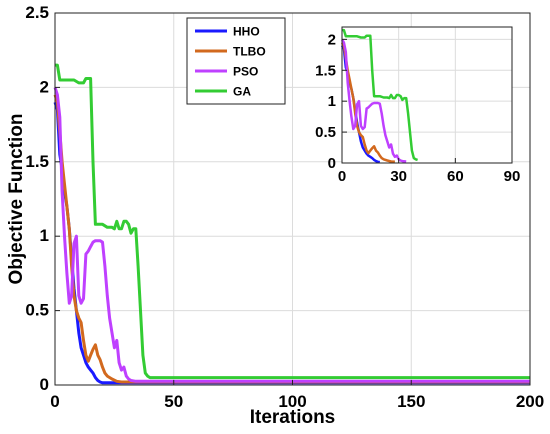 The image size is (550, 434). Describe the element at coordinates (332, 39) in the screenshot. I see `inset-ytick-label-4: 2` at that location.